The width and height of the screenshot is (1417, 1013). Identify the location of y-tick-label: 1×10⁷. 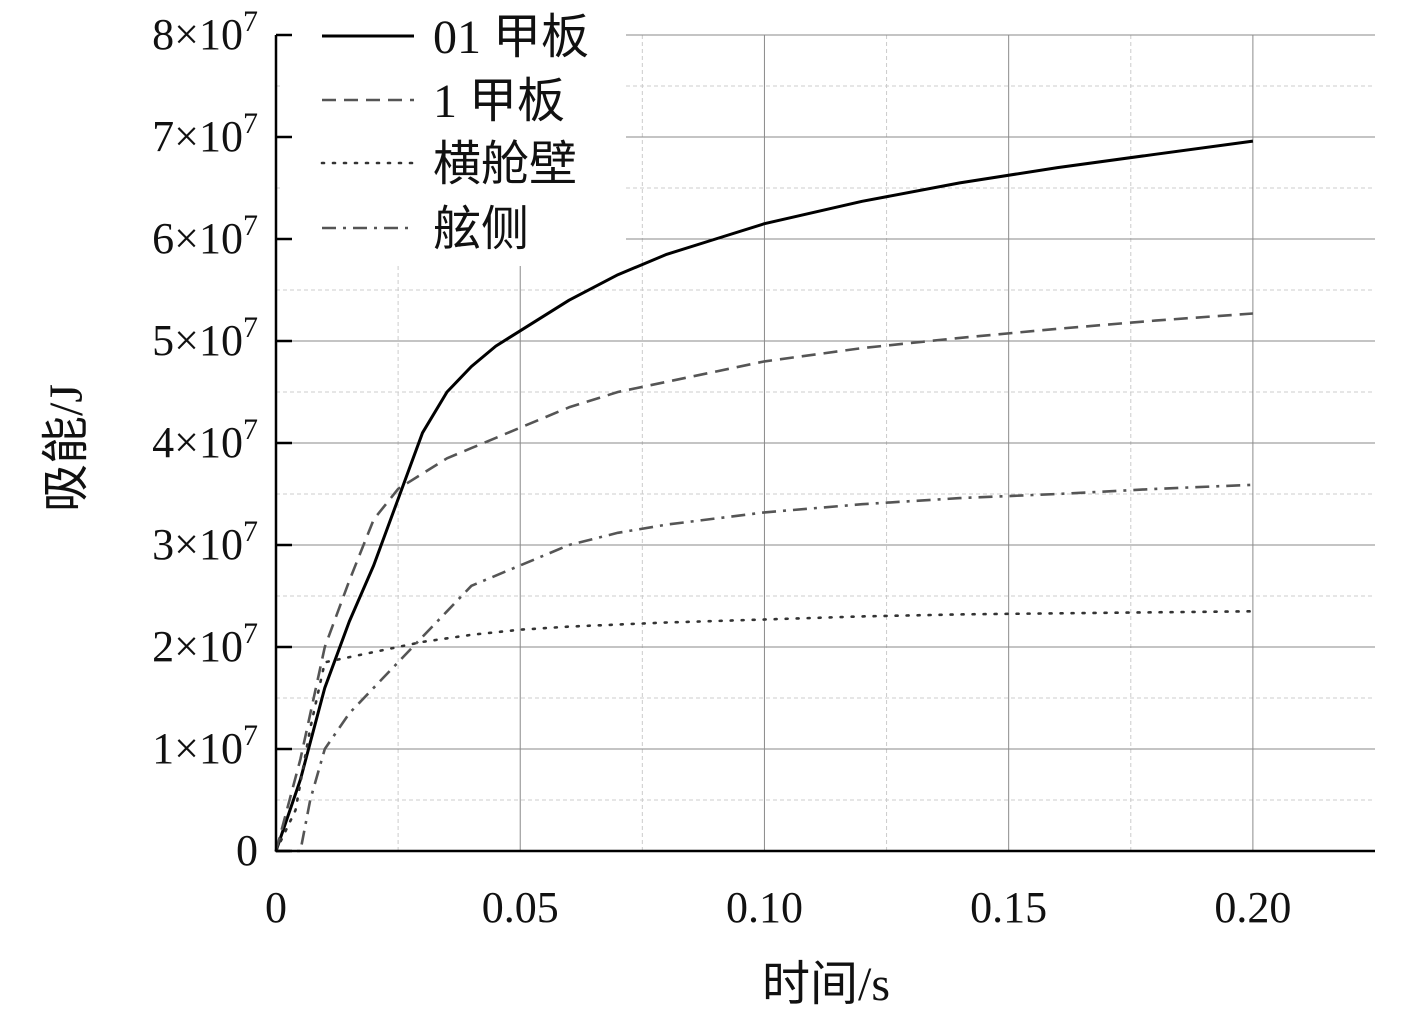
(205, 746).